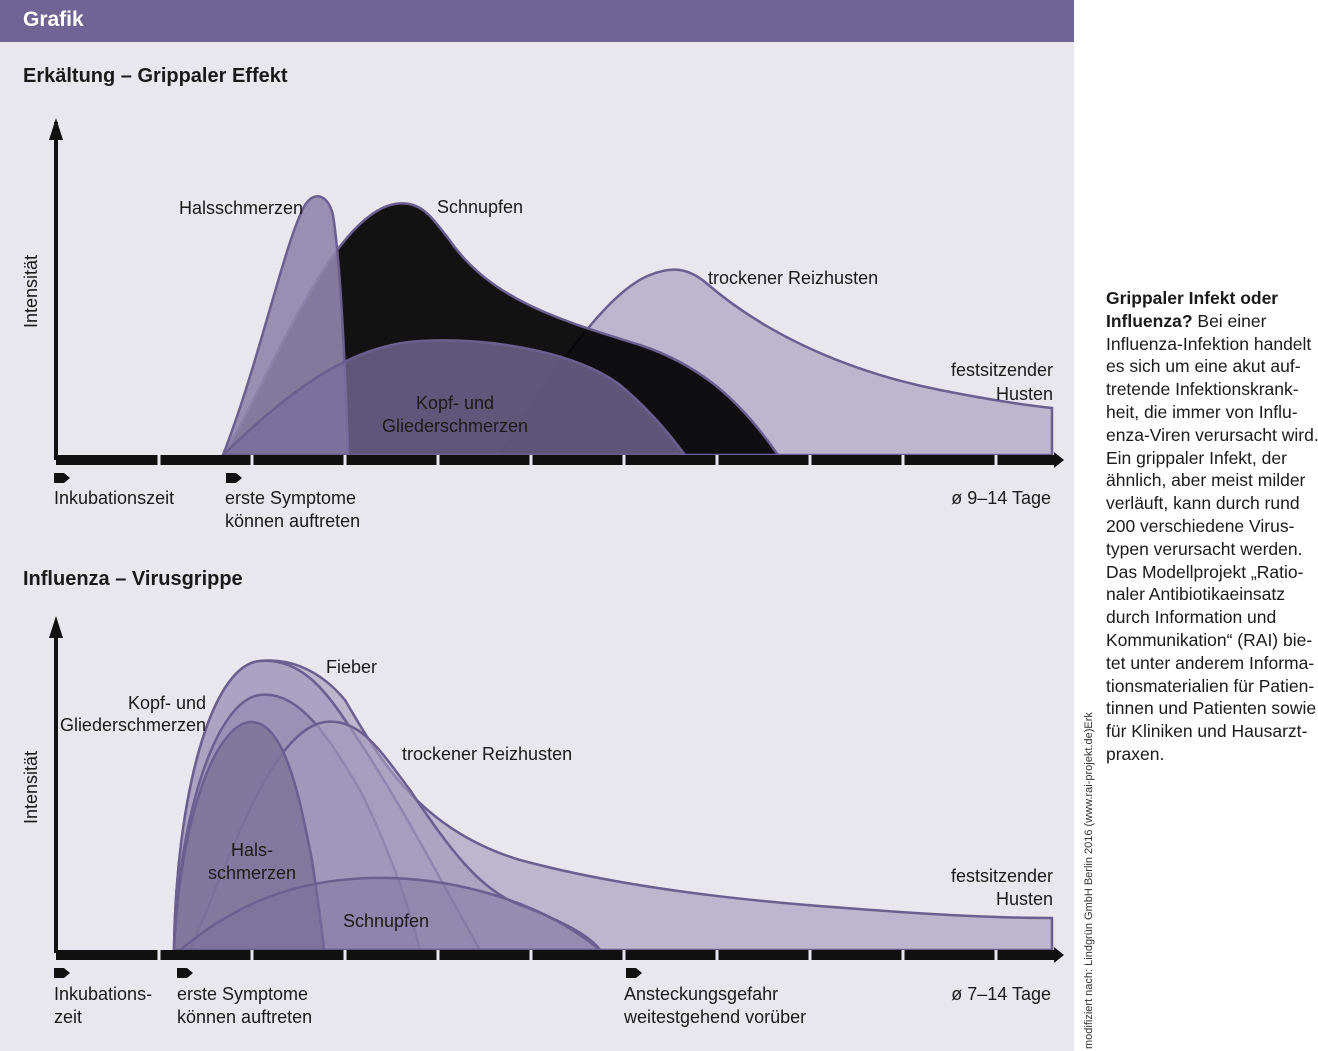 This screenshot has width=1318, height=1051. I want to click on panel1-marker-symptoms, so click(234, 478).